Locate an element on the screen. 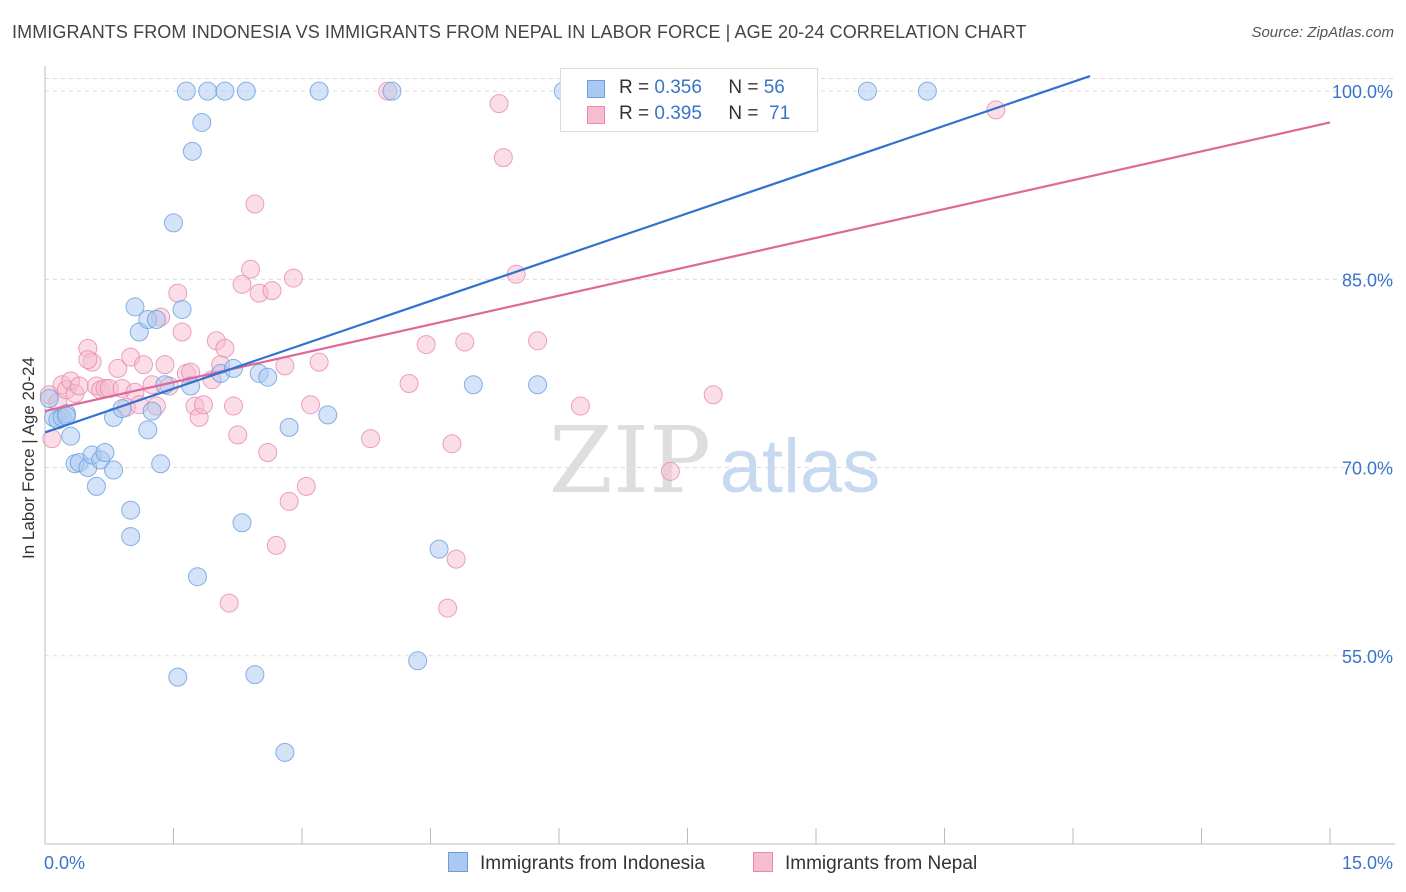 This screenshot has width=1406, height=892. bottom-legend-indonesia: Immigrants from Indonesia is located at coordinates (576, 863).